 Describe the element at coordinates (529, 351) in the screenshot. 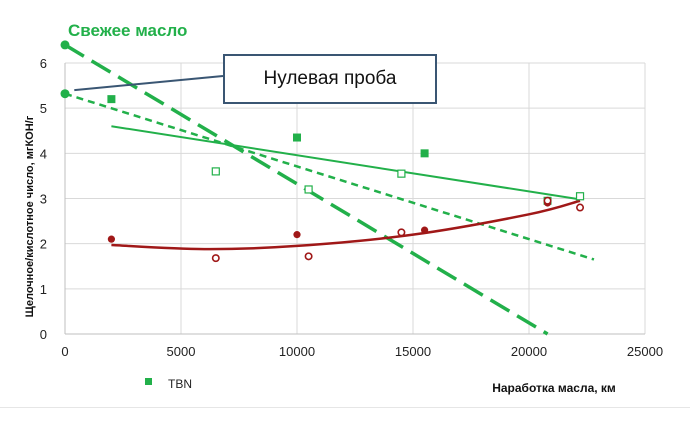

I see `x-tick-label: 20000` at that location.